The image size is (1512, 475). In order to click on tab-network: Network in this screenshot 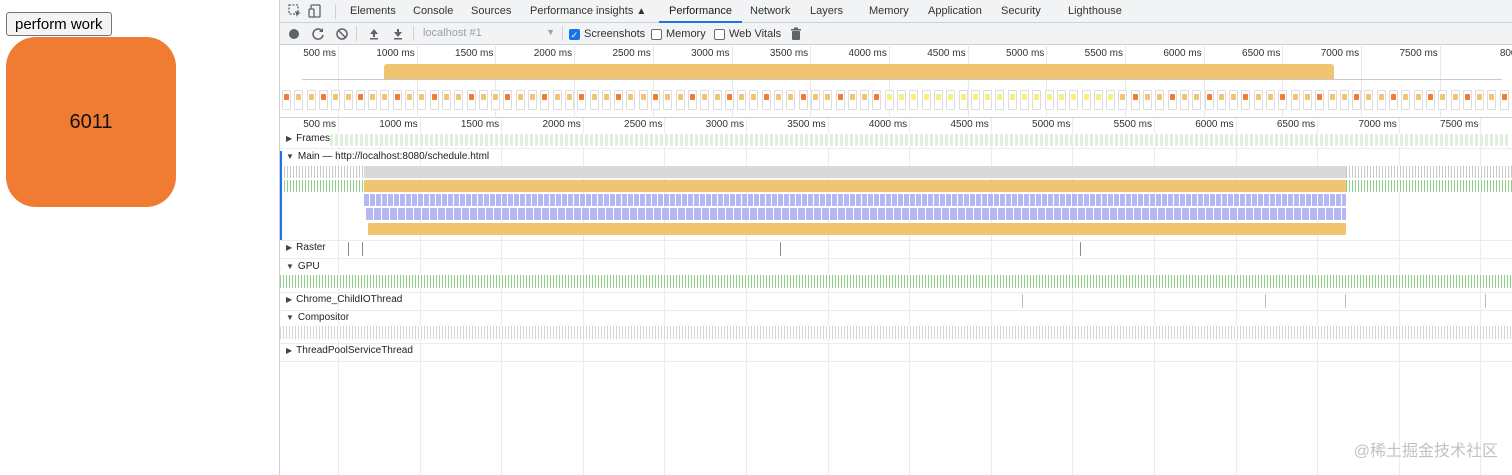, I will do `click(770, 11)`.